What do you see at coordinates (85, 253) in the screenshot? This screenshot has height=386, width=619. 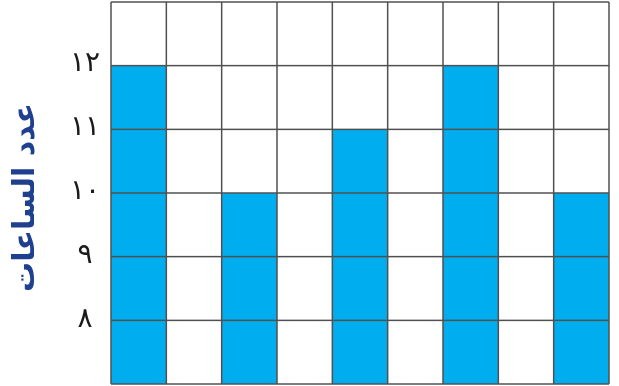 I see `y-tick-label: ٩` at bounding box center [85, 253].